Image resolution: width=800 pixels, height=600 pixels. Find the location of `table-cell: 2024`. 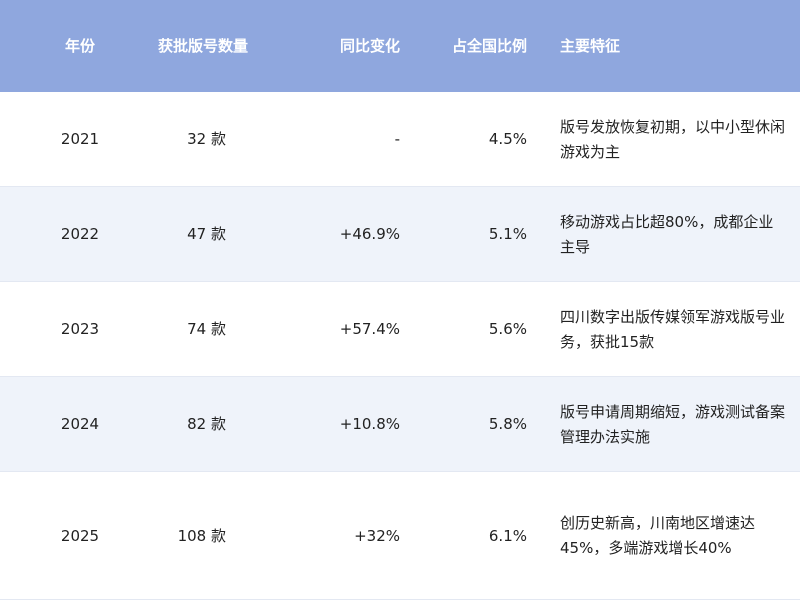

table-cell: 2024 is located at coordinates (80, 424).